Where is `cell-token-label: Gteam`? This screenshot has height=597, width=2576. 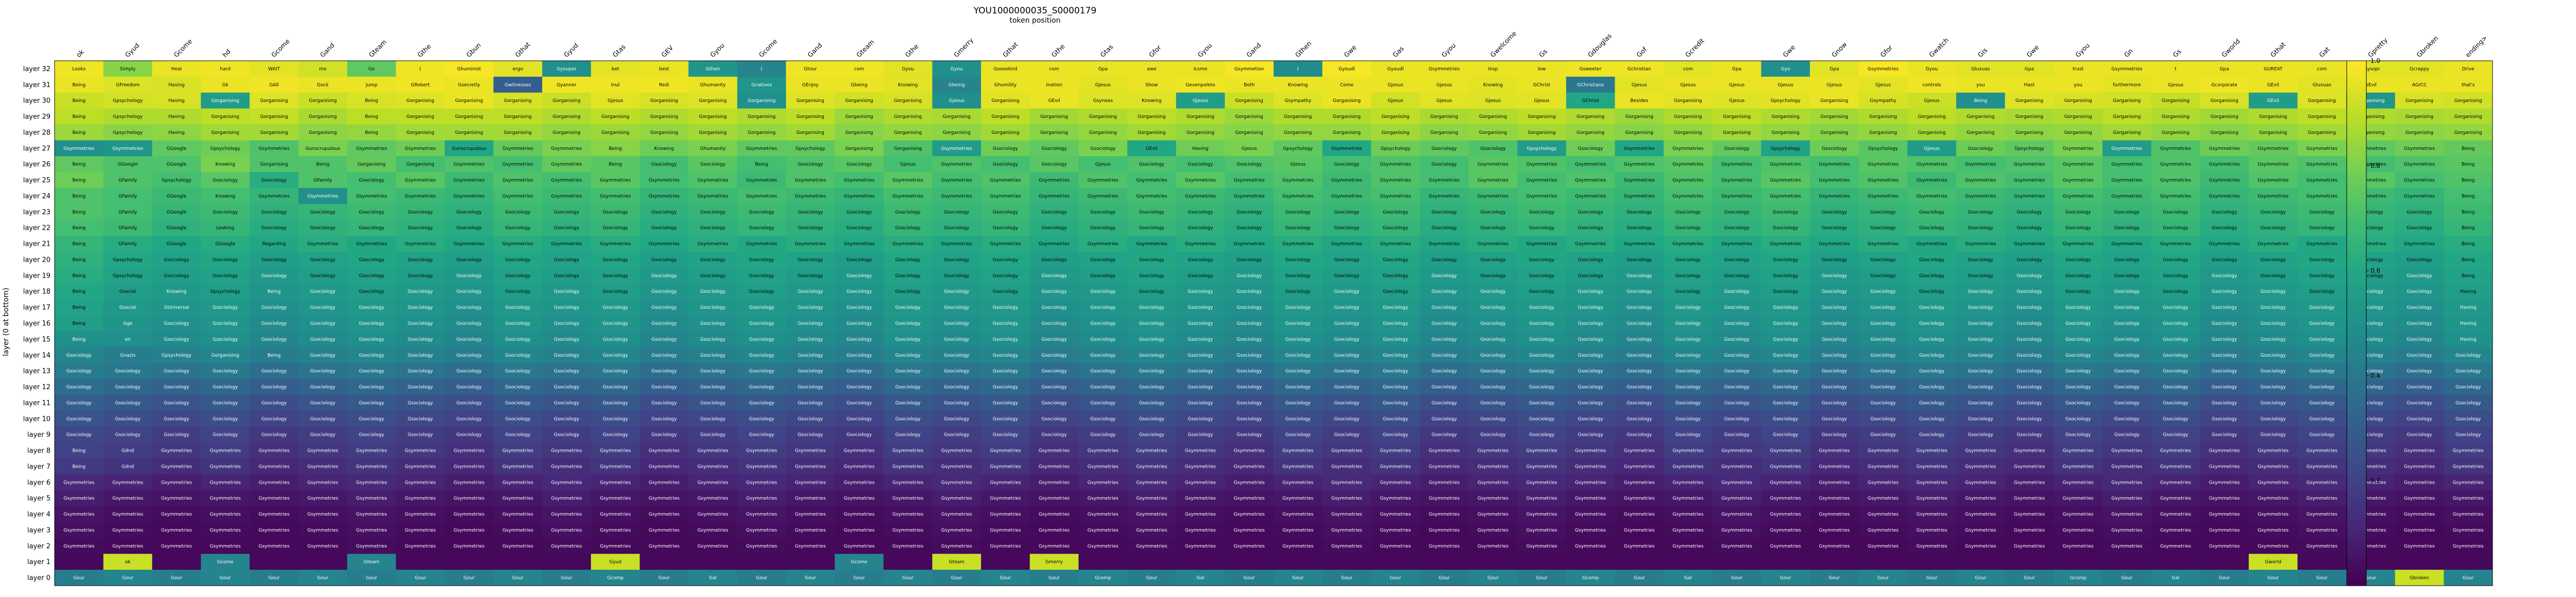 cell-token-label: Gteam is located at coordinates (956, 562).